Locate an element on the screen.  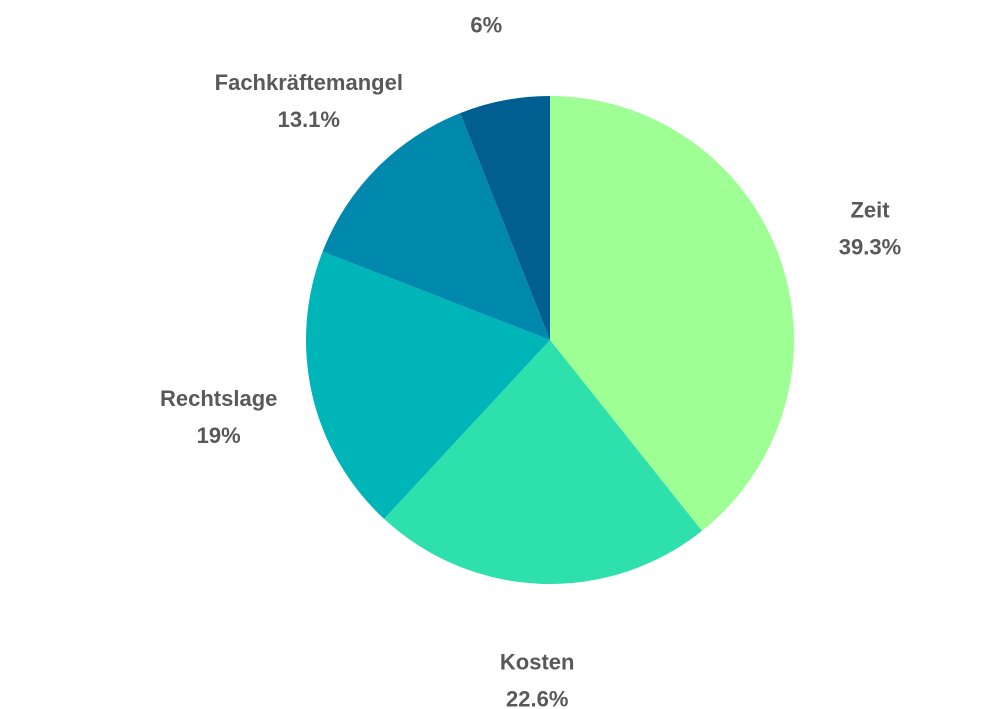
pie-slice-mitarbeitermotivation is located at coordinates (505, 218).